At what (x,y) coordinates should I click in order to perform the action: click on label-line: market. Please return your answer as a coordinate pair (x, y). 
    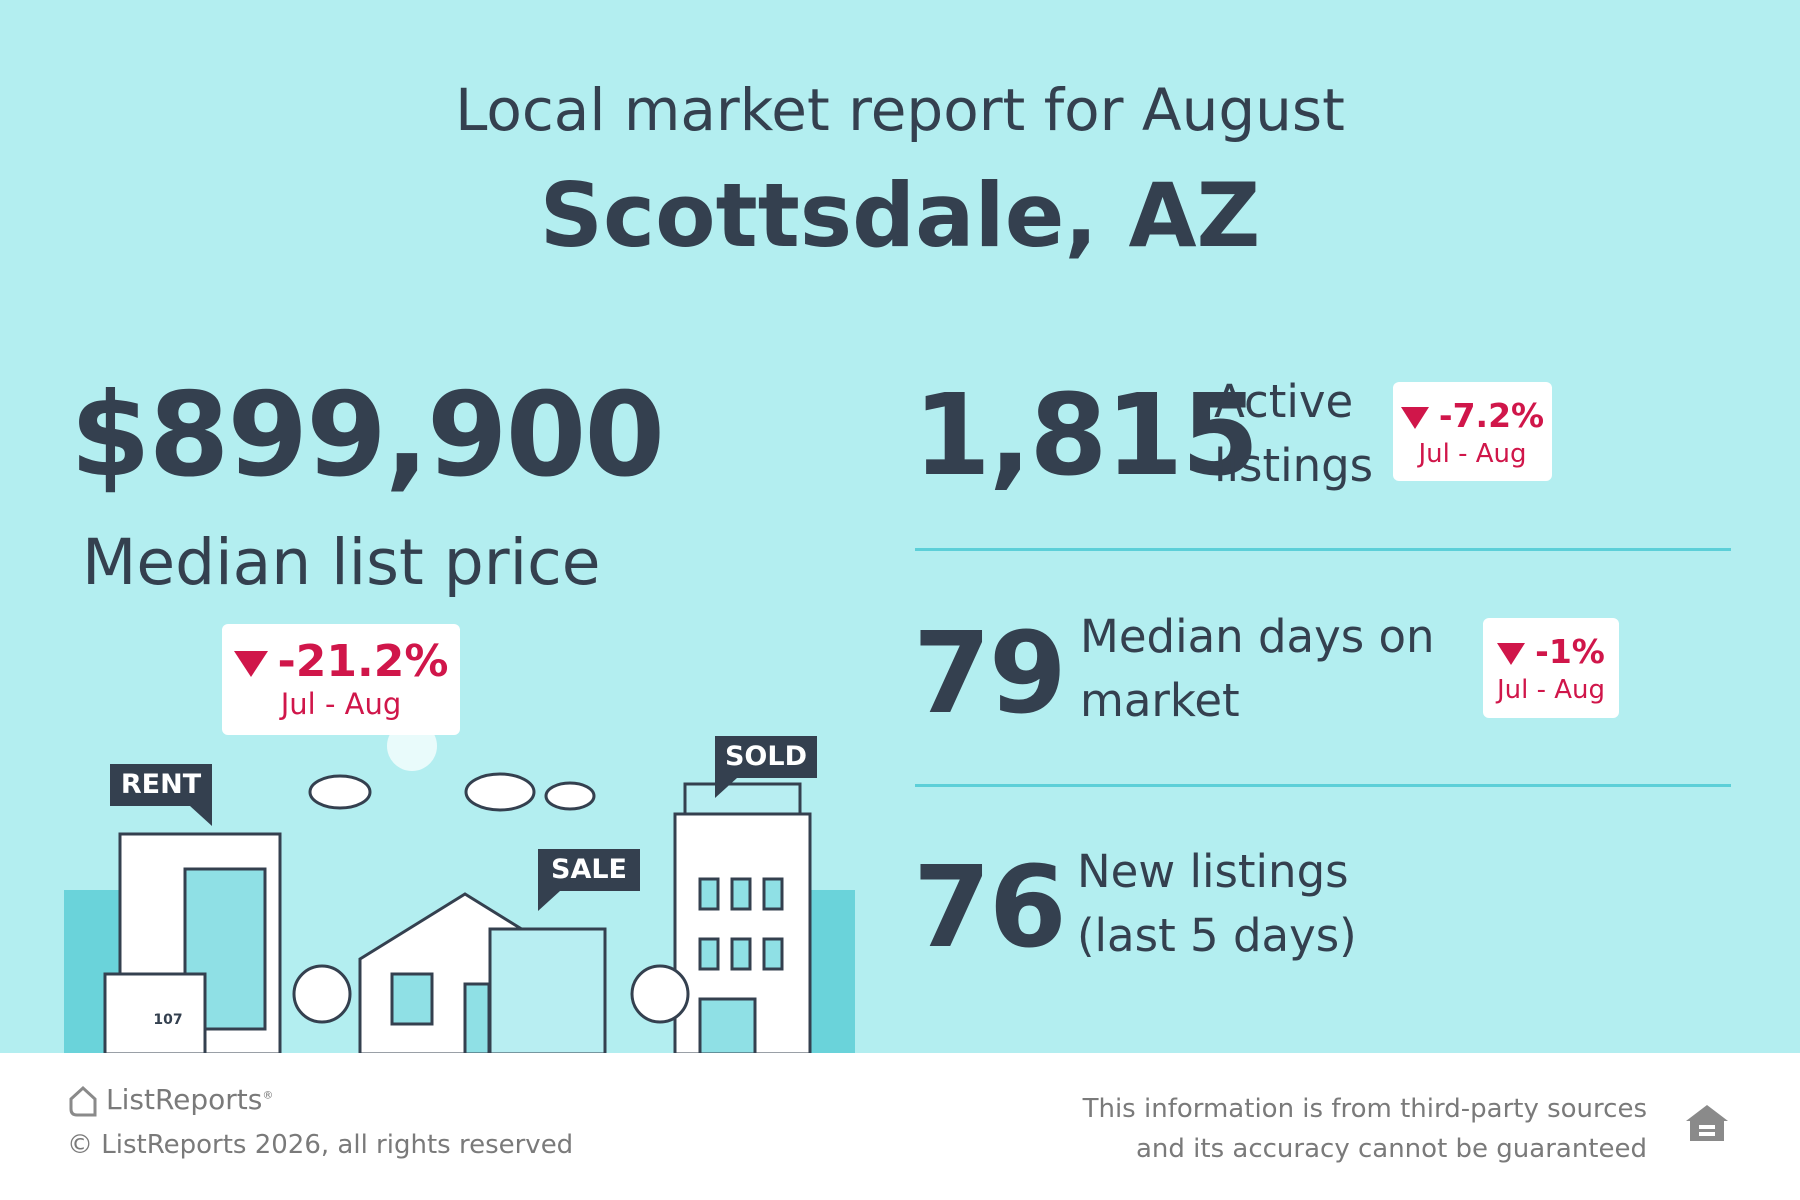
    Looking at the image, I should click on (1160, 700).